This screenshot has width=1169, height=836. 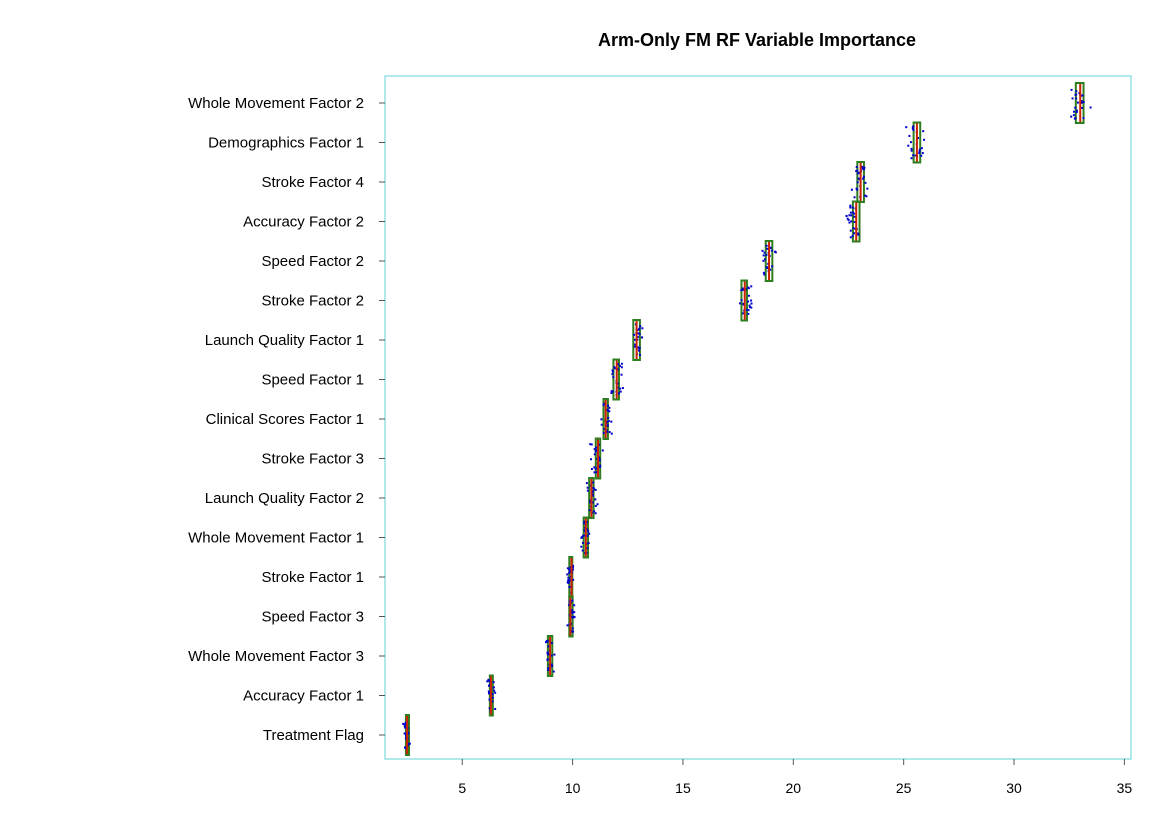 What do you see at coordinates (312, 261) in the screenshot?
I see `category-label: Speed Factor 2` at bounding box center [312, 261].